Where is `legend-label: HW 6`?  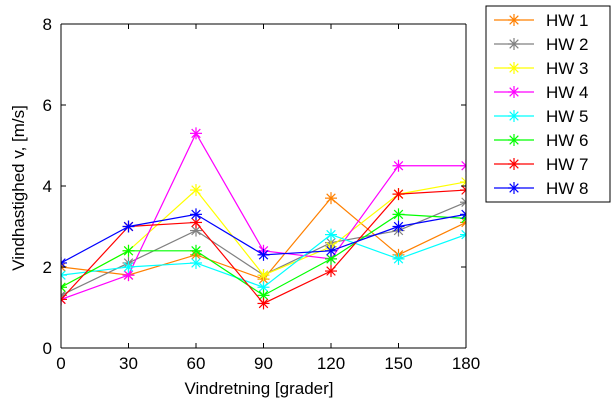 legend-label: HW 6 is located at coordinates (567, 140).